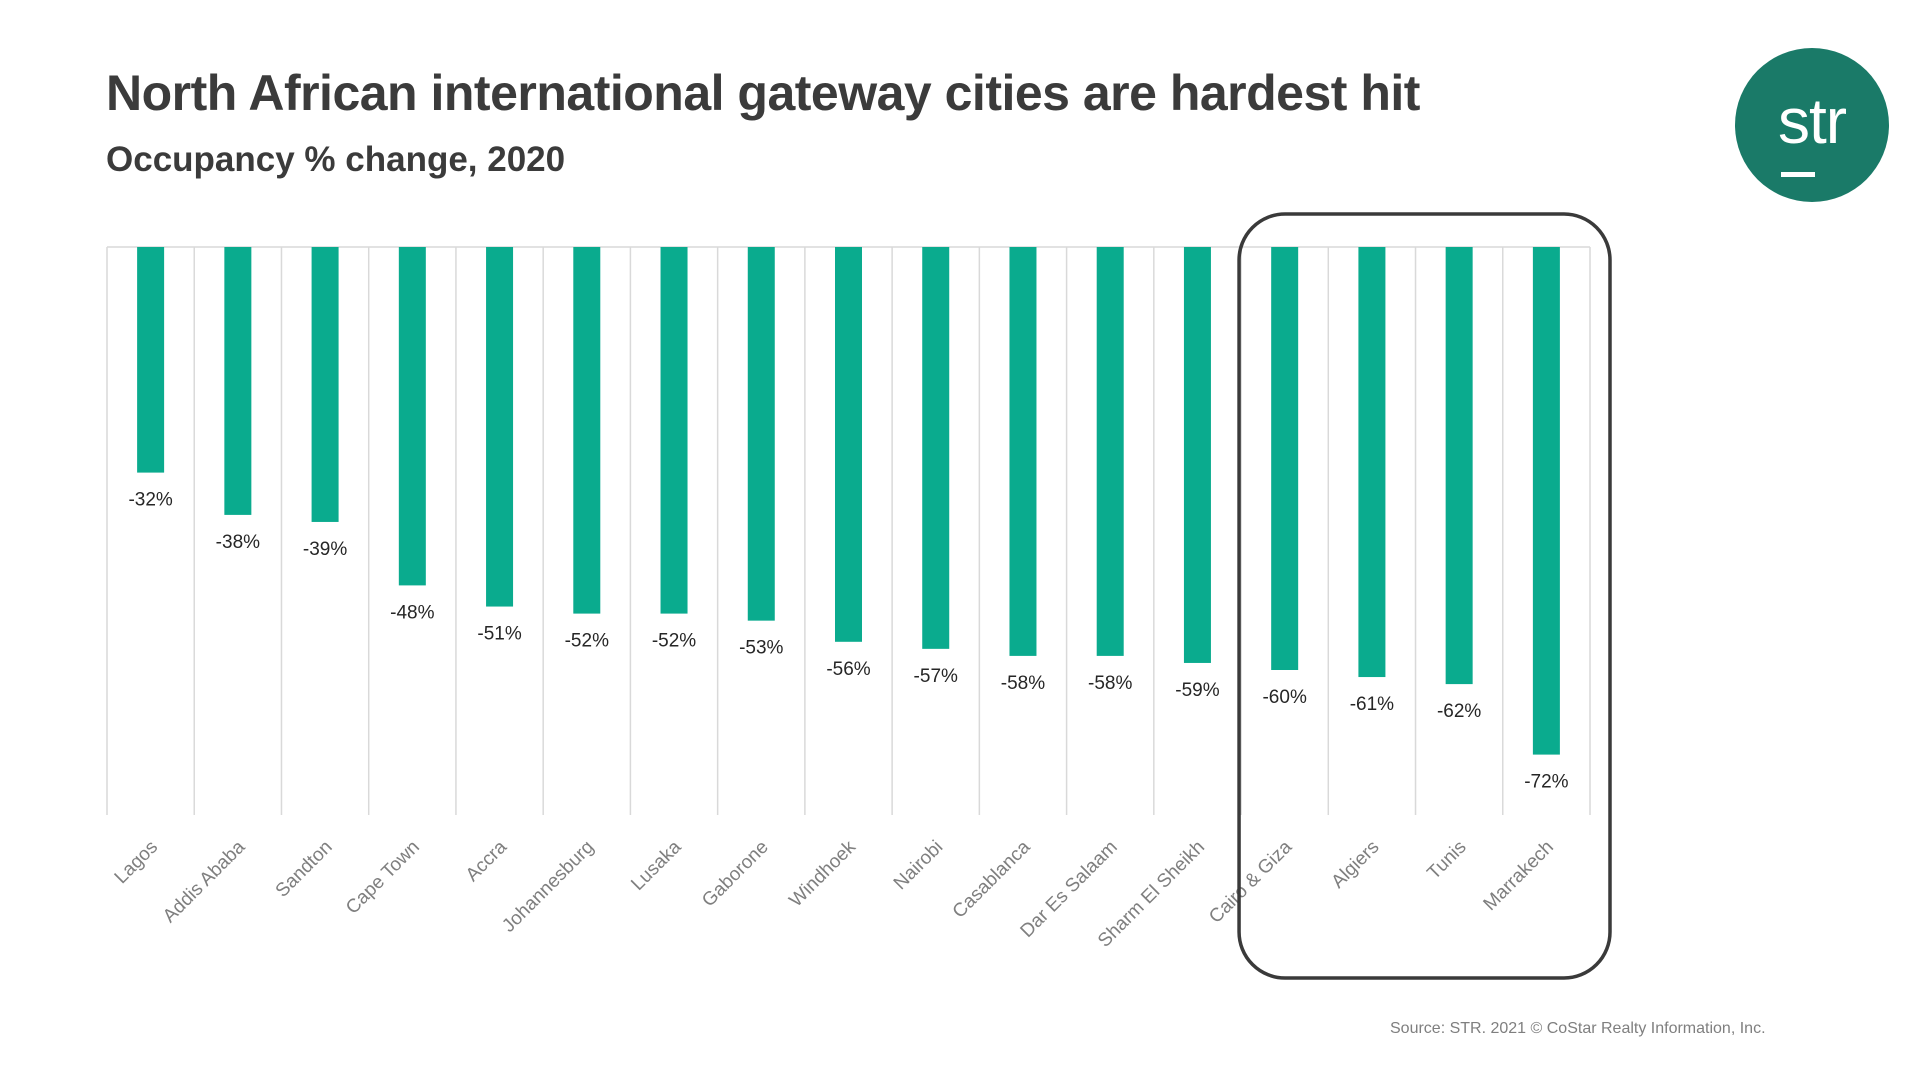  I want to click on value-label: -57%, so click(936, 676).